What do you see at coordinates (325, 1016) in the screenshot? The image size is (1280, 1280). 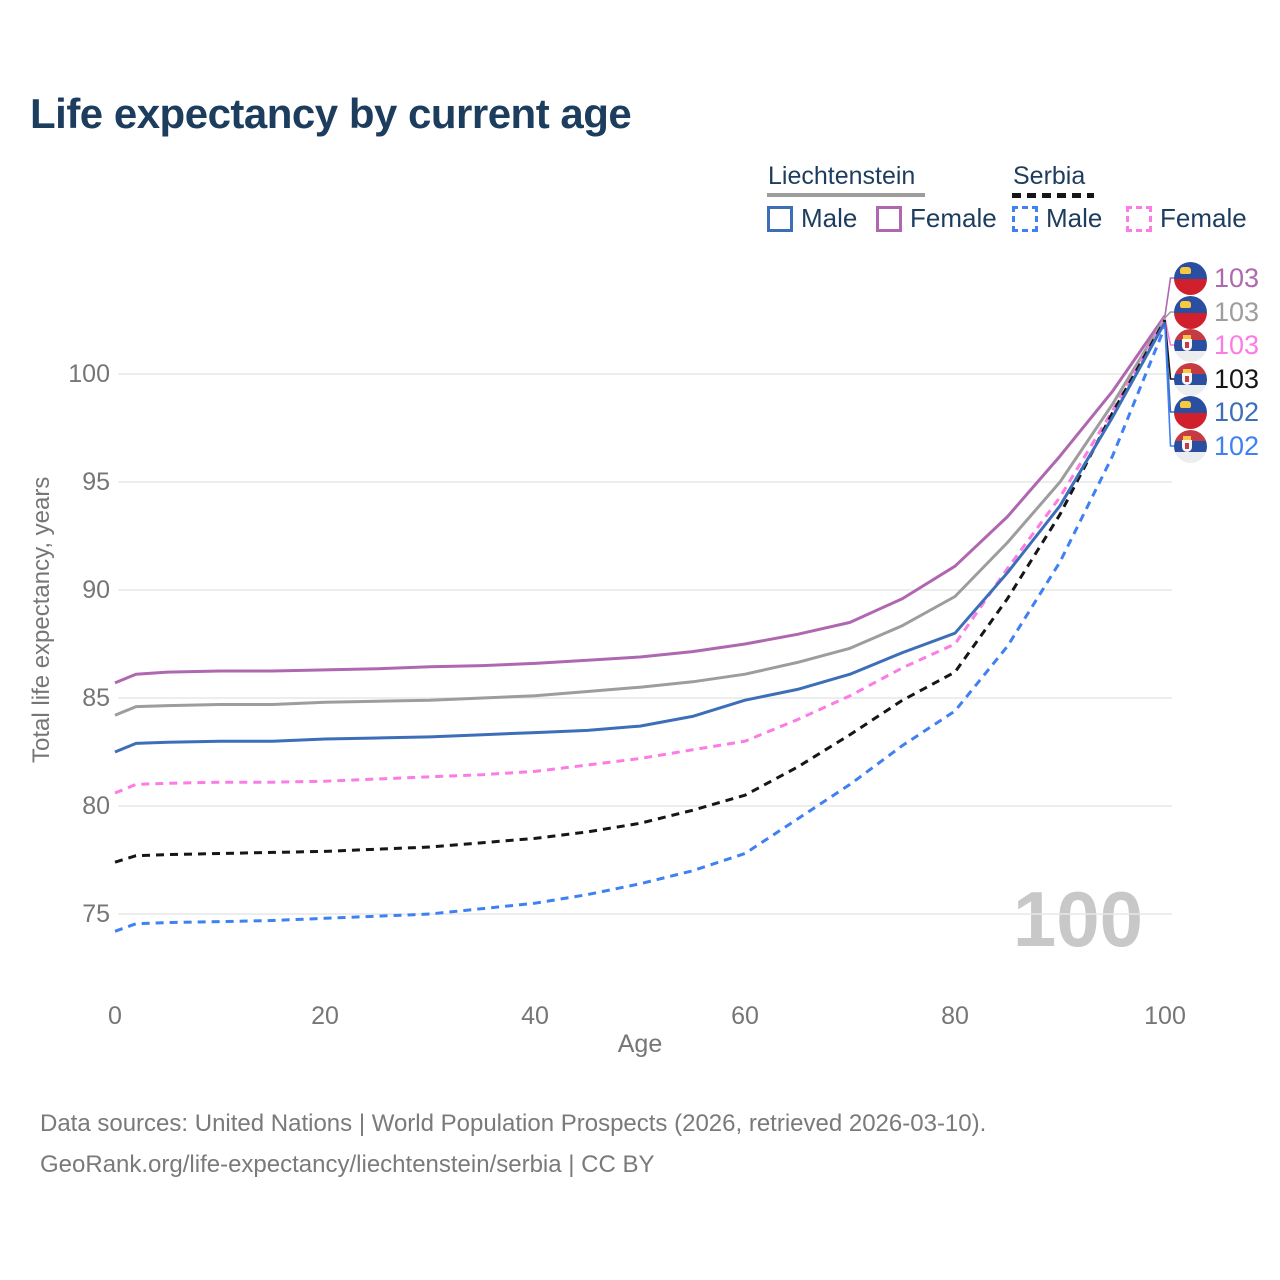 I see `x-tick-label: 20` at bounding box center [325, 1016].